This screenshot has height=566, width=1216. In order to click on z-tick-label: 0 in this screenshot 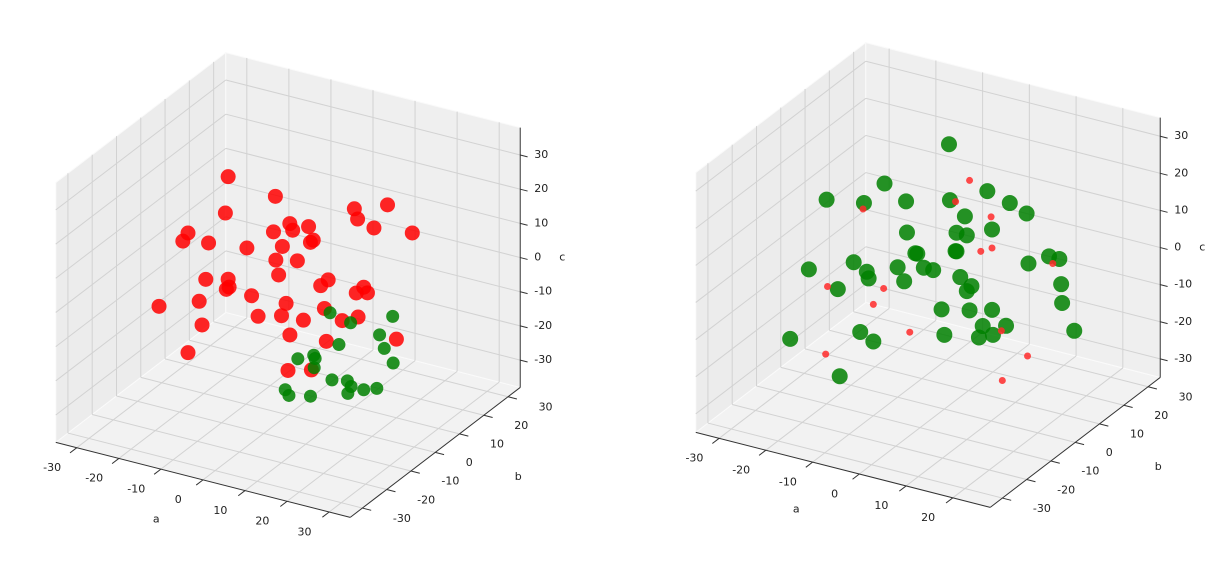, I will do `click(1177, 247)`.